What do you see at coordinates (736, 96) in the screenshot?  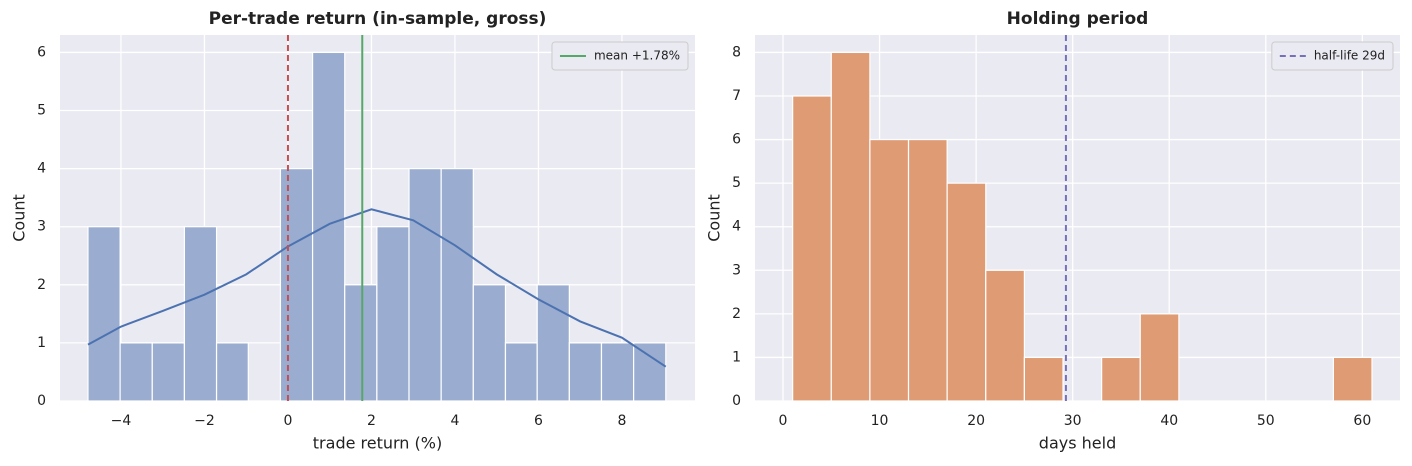 I see `y-tick-label: 7` at bounding box center [736, 96].